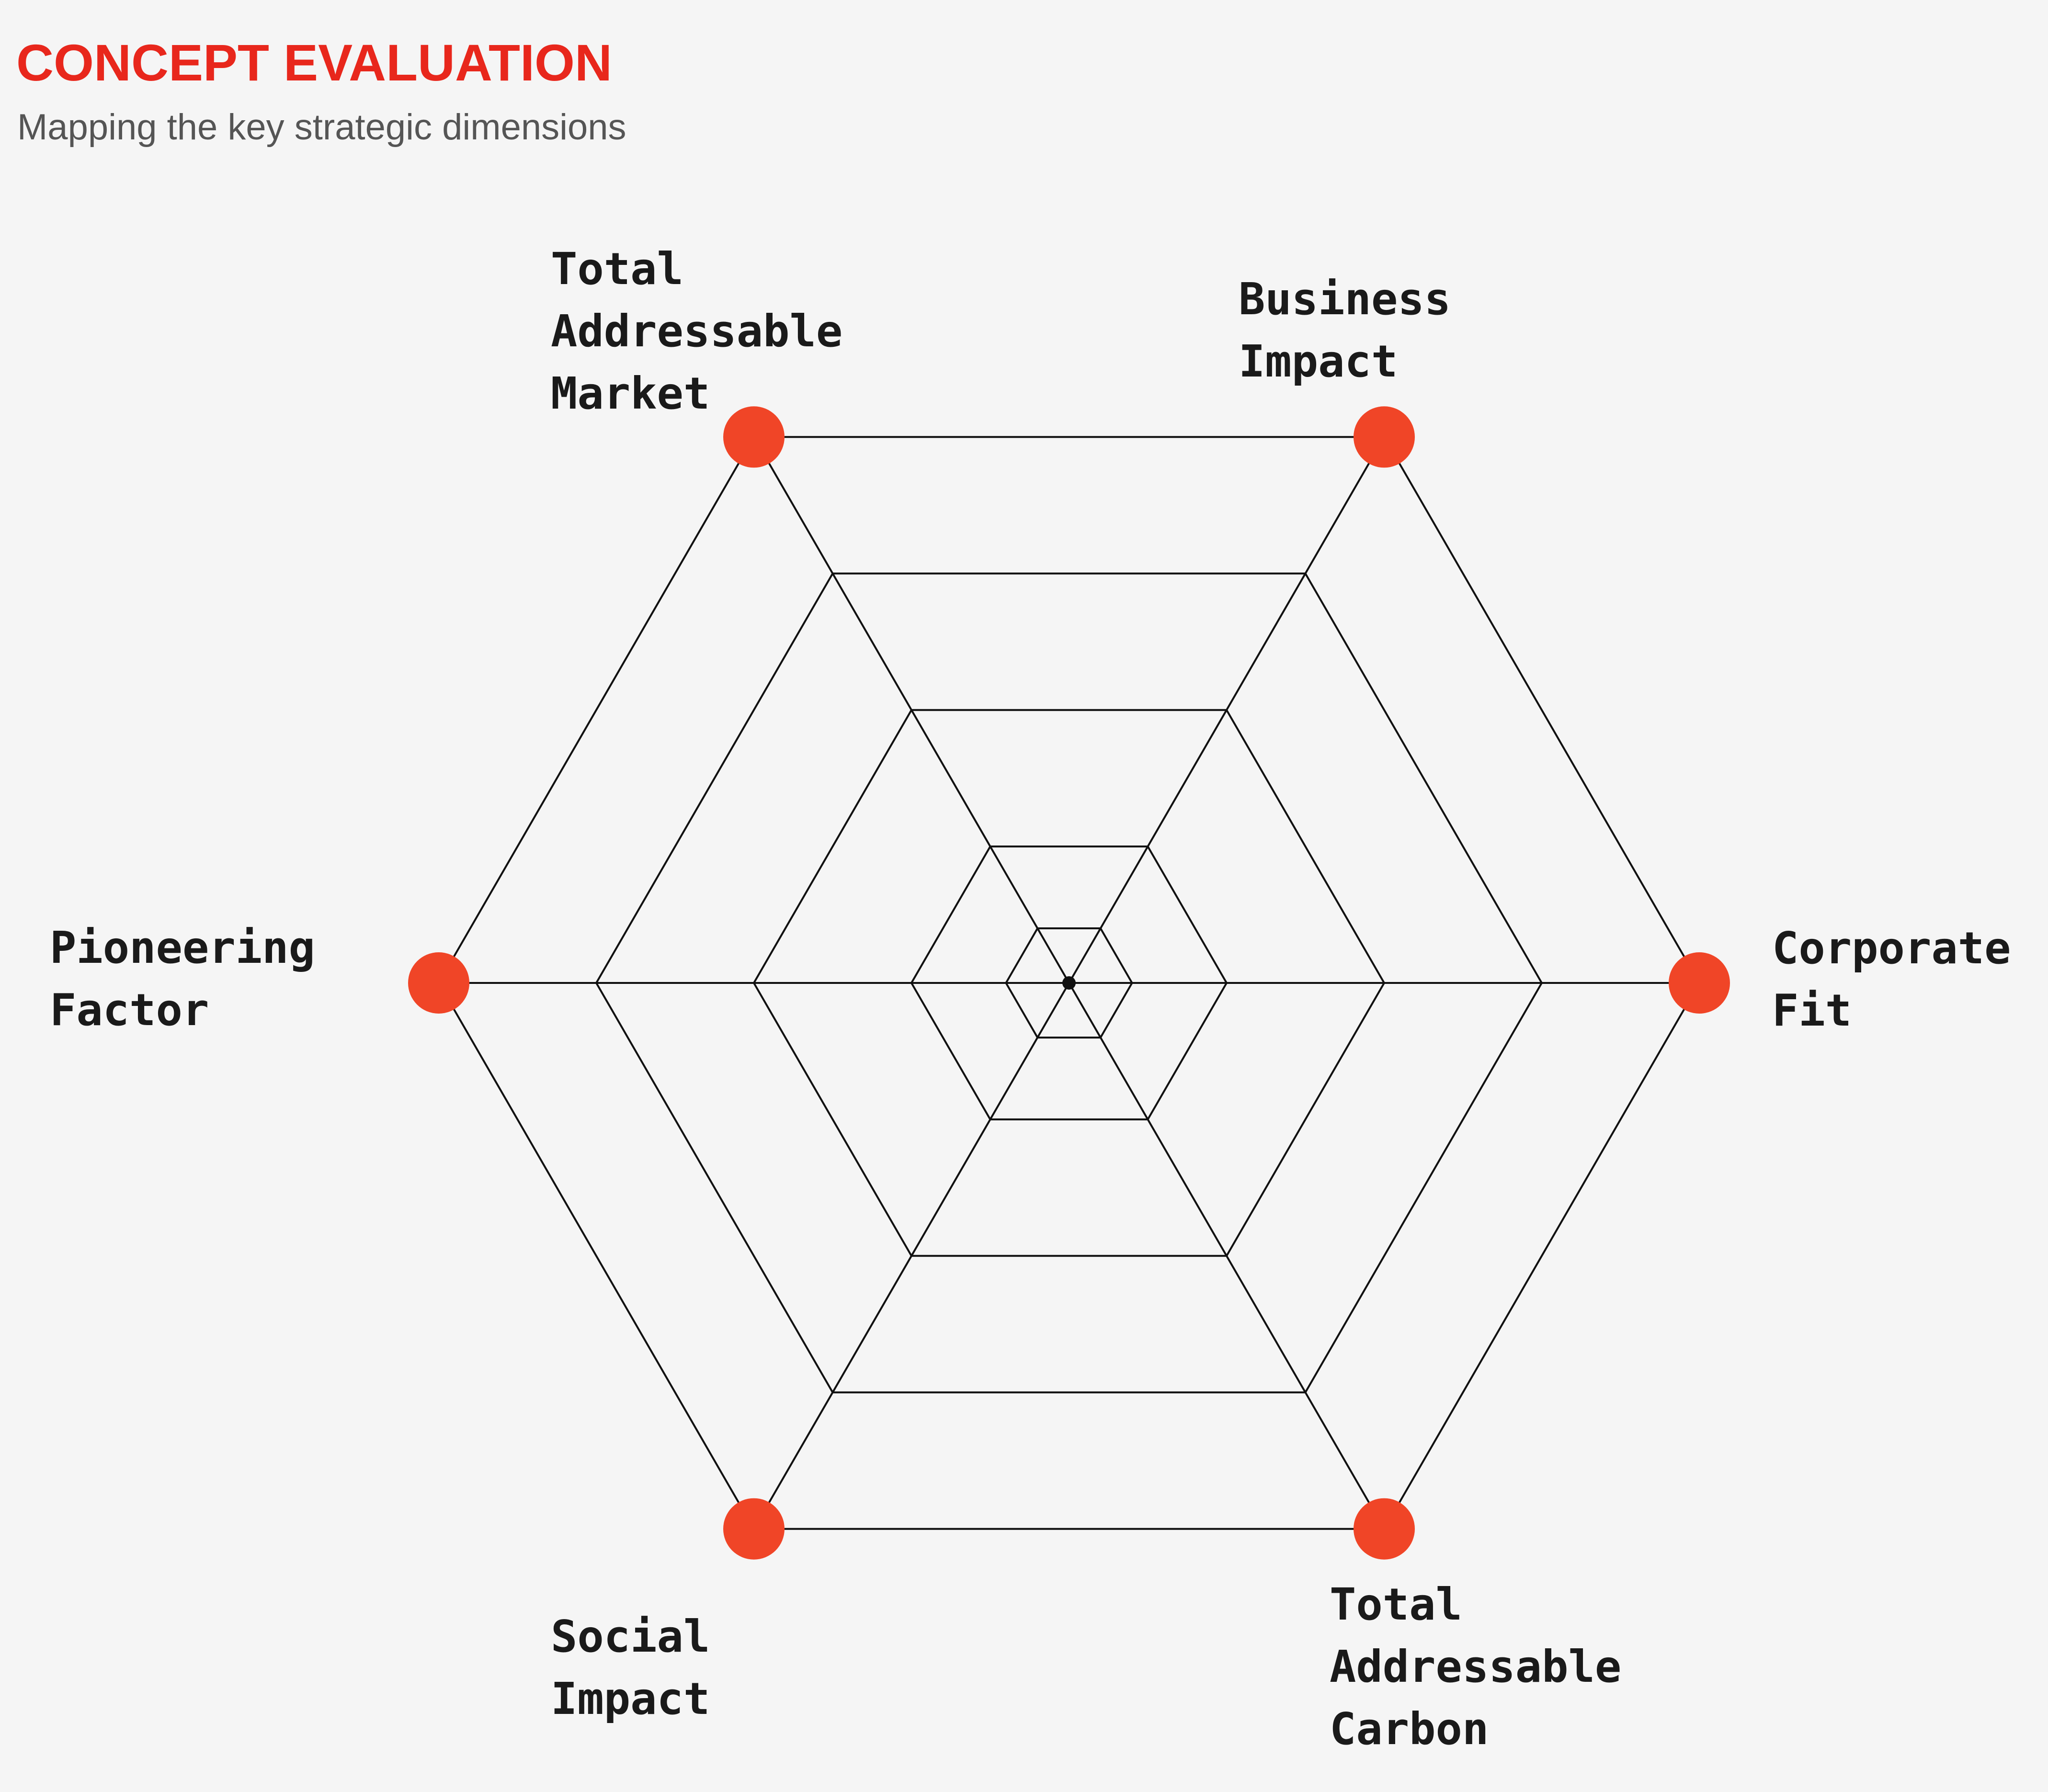  I want to click on data-point-total-addressable-market, so click(754, 437).